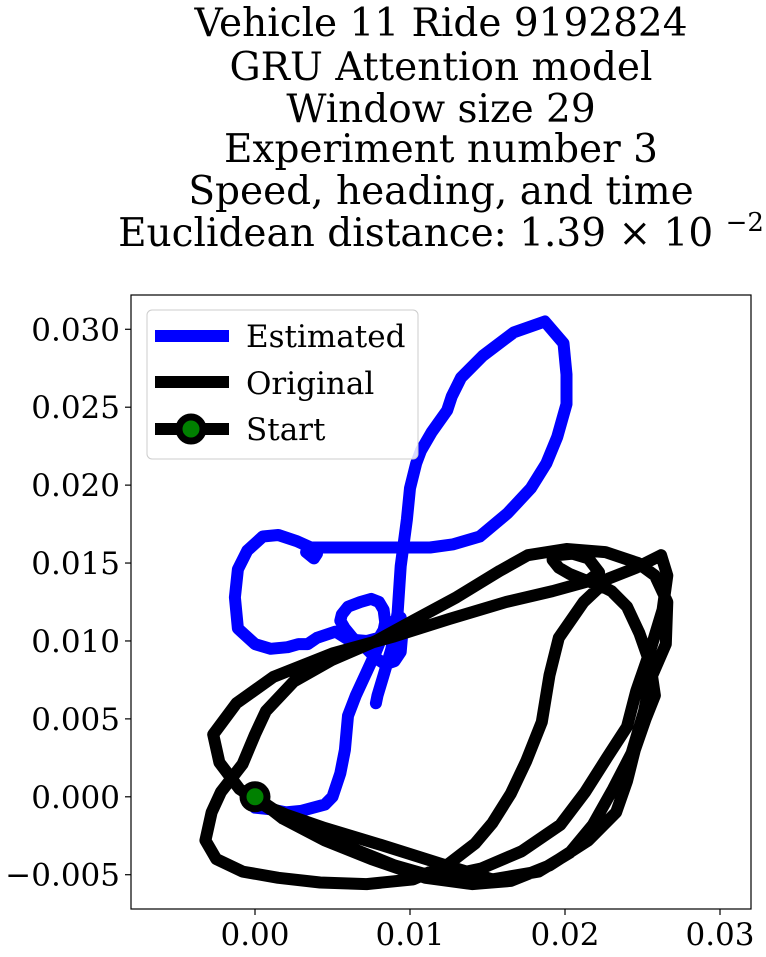 Image resolution: width=766 pixels, height=957 pixels. I want to click on x-tick-label: 0.02, so click(564, 935).